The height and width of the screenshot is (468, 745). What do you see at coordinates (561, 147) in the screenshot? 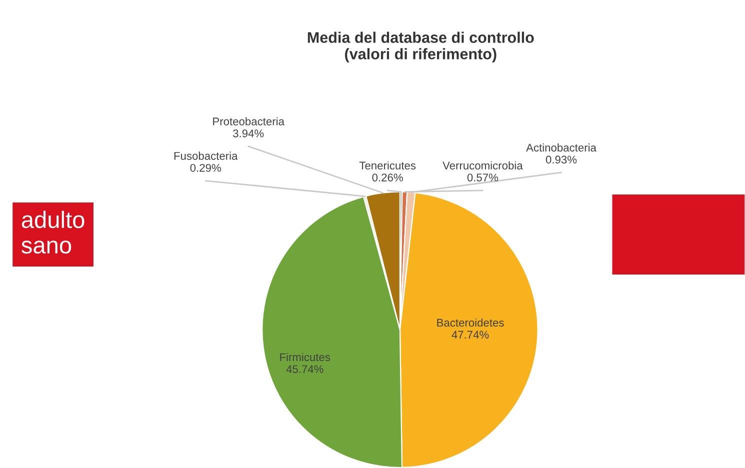
I see `slice-label: Actinobacteria` at bounding box center [561, 147].